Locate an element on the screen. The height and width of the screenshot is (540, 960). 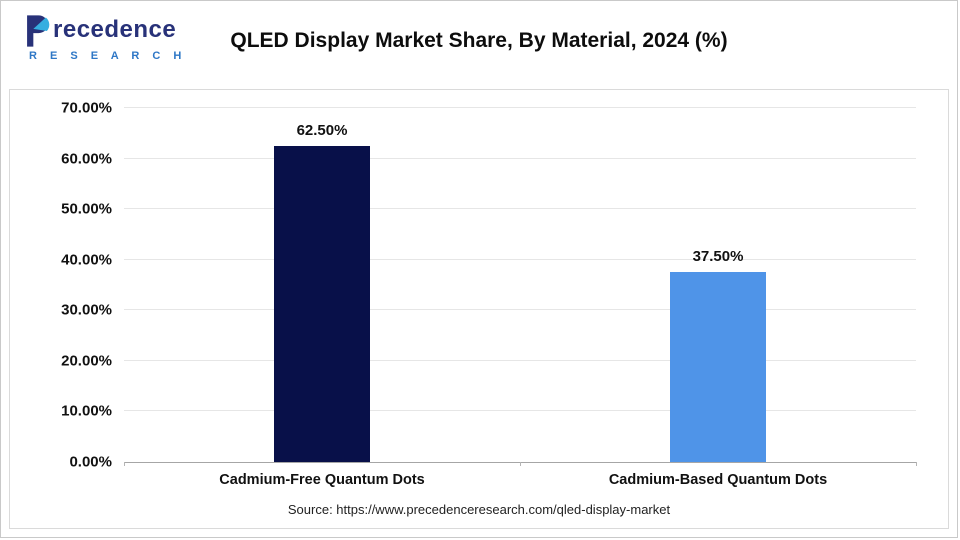
precedence-logo: recedence R E S E A R C H is located at coordinates (105, 38).